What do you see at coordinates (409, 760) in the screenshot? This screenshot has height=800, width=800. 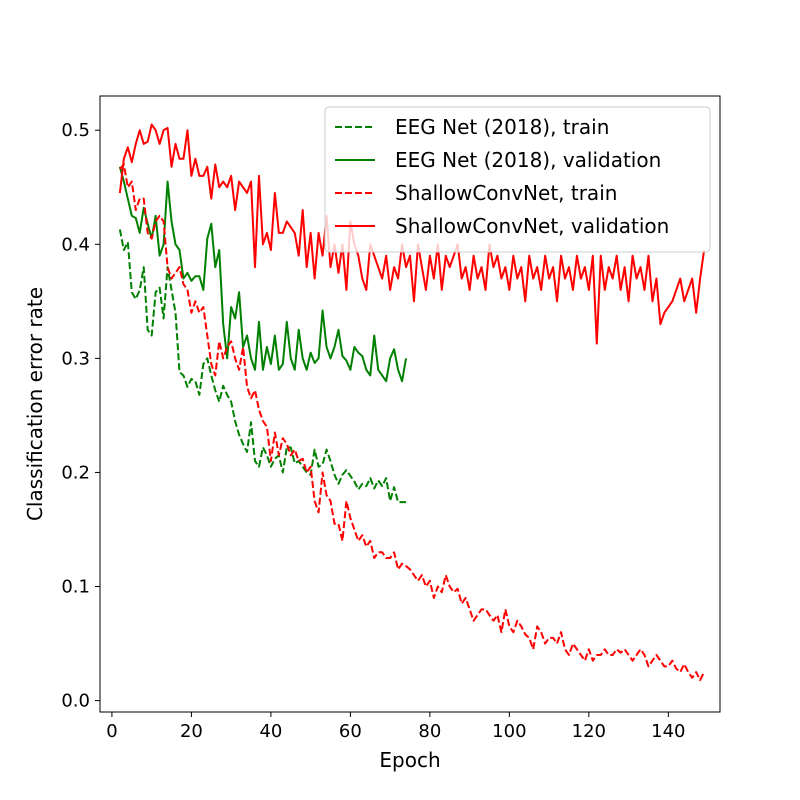 I see `x-axis-label: Epoch` at bounding box center [409, 760].